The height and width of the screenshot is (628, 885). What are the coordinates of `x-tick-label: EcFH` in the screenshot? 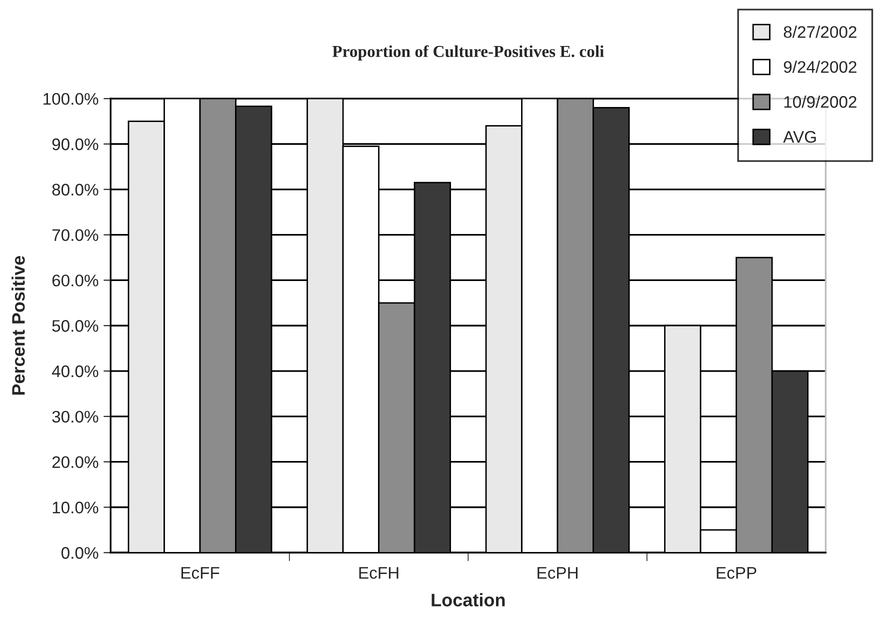 It's located at (378, 573).